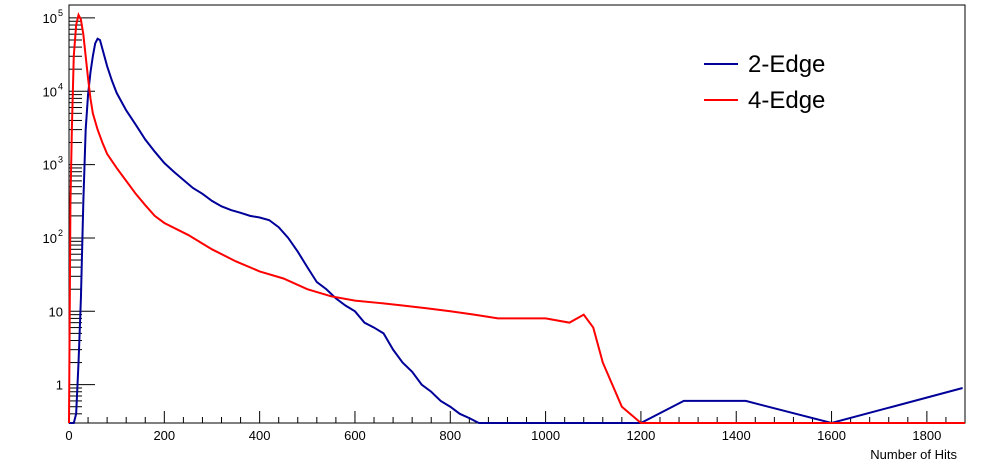  What do you see at coordinates (60, 86) in the screenshot?
I see `y-tick-exponent: 4` at bounding box center [60, 86].